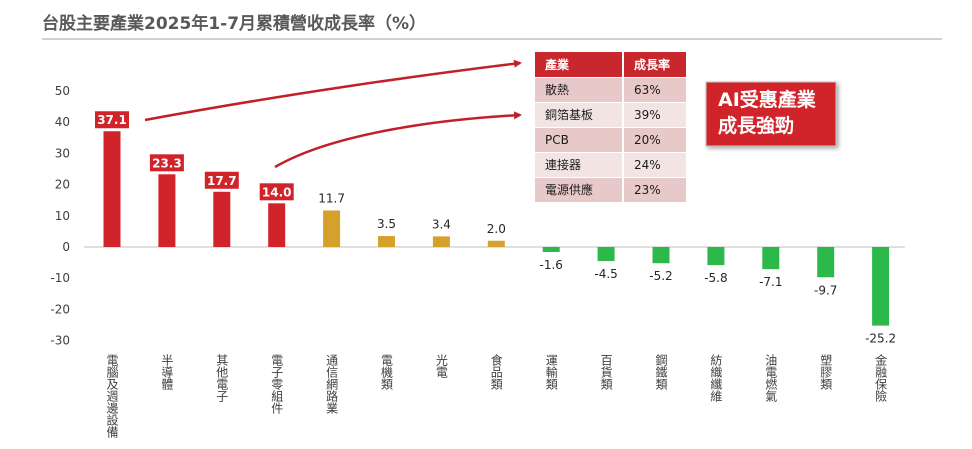  What do you see at coordinates (66, 247) in the screenshot?
I see `y-tick-label: 0` at bounding box center [66, 247].